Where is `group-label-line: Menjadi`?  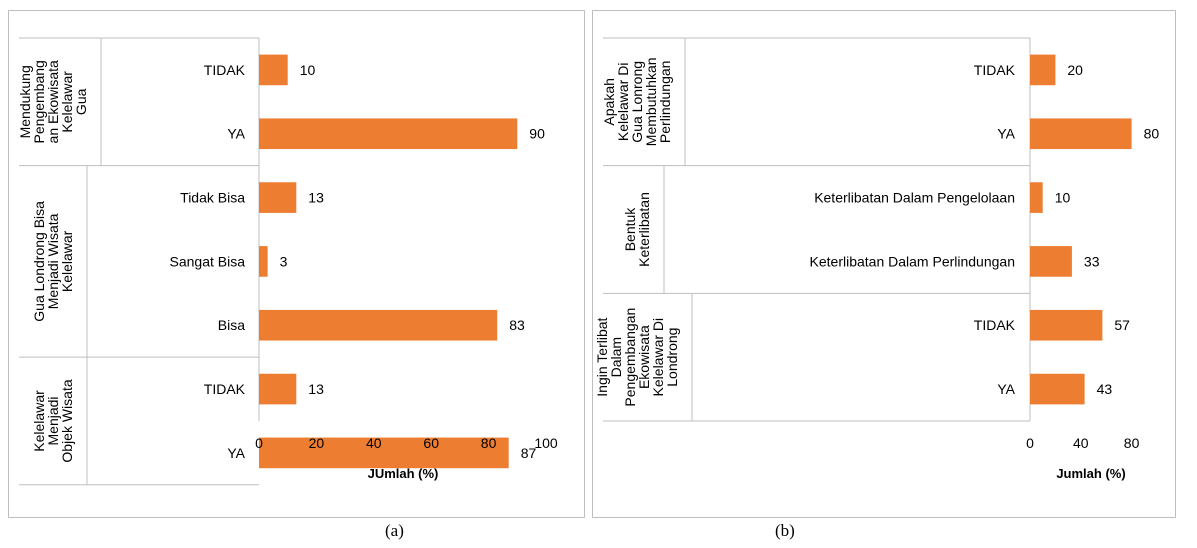
group-label-line: Menjadi is located at coordinates (53, 420).